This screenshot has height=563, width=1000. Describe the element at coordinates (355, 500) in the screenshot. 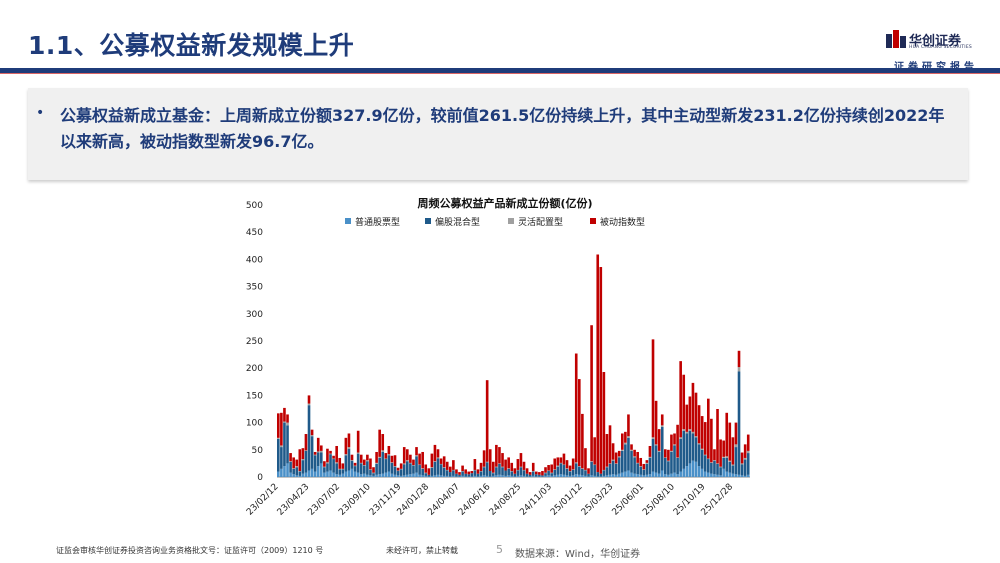

I see `x-tick-label: 23/09/10` at that location.